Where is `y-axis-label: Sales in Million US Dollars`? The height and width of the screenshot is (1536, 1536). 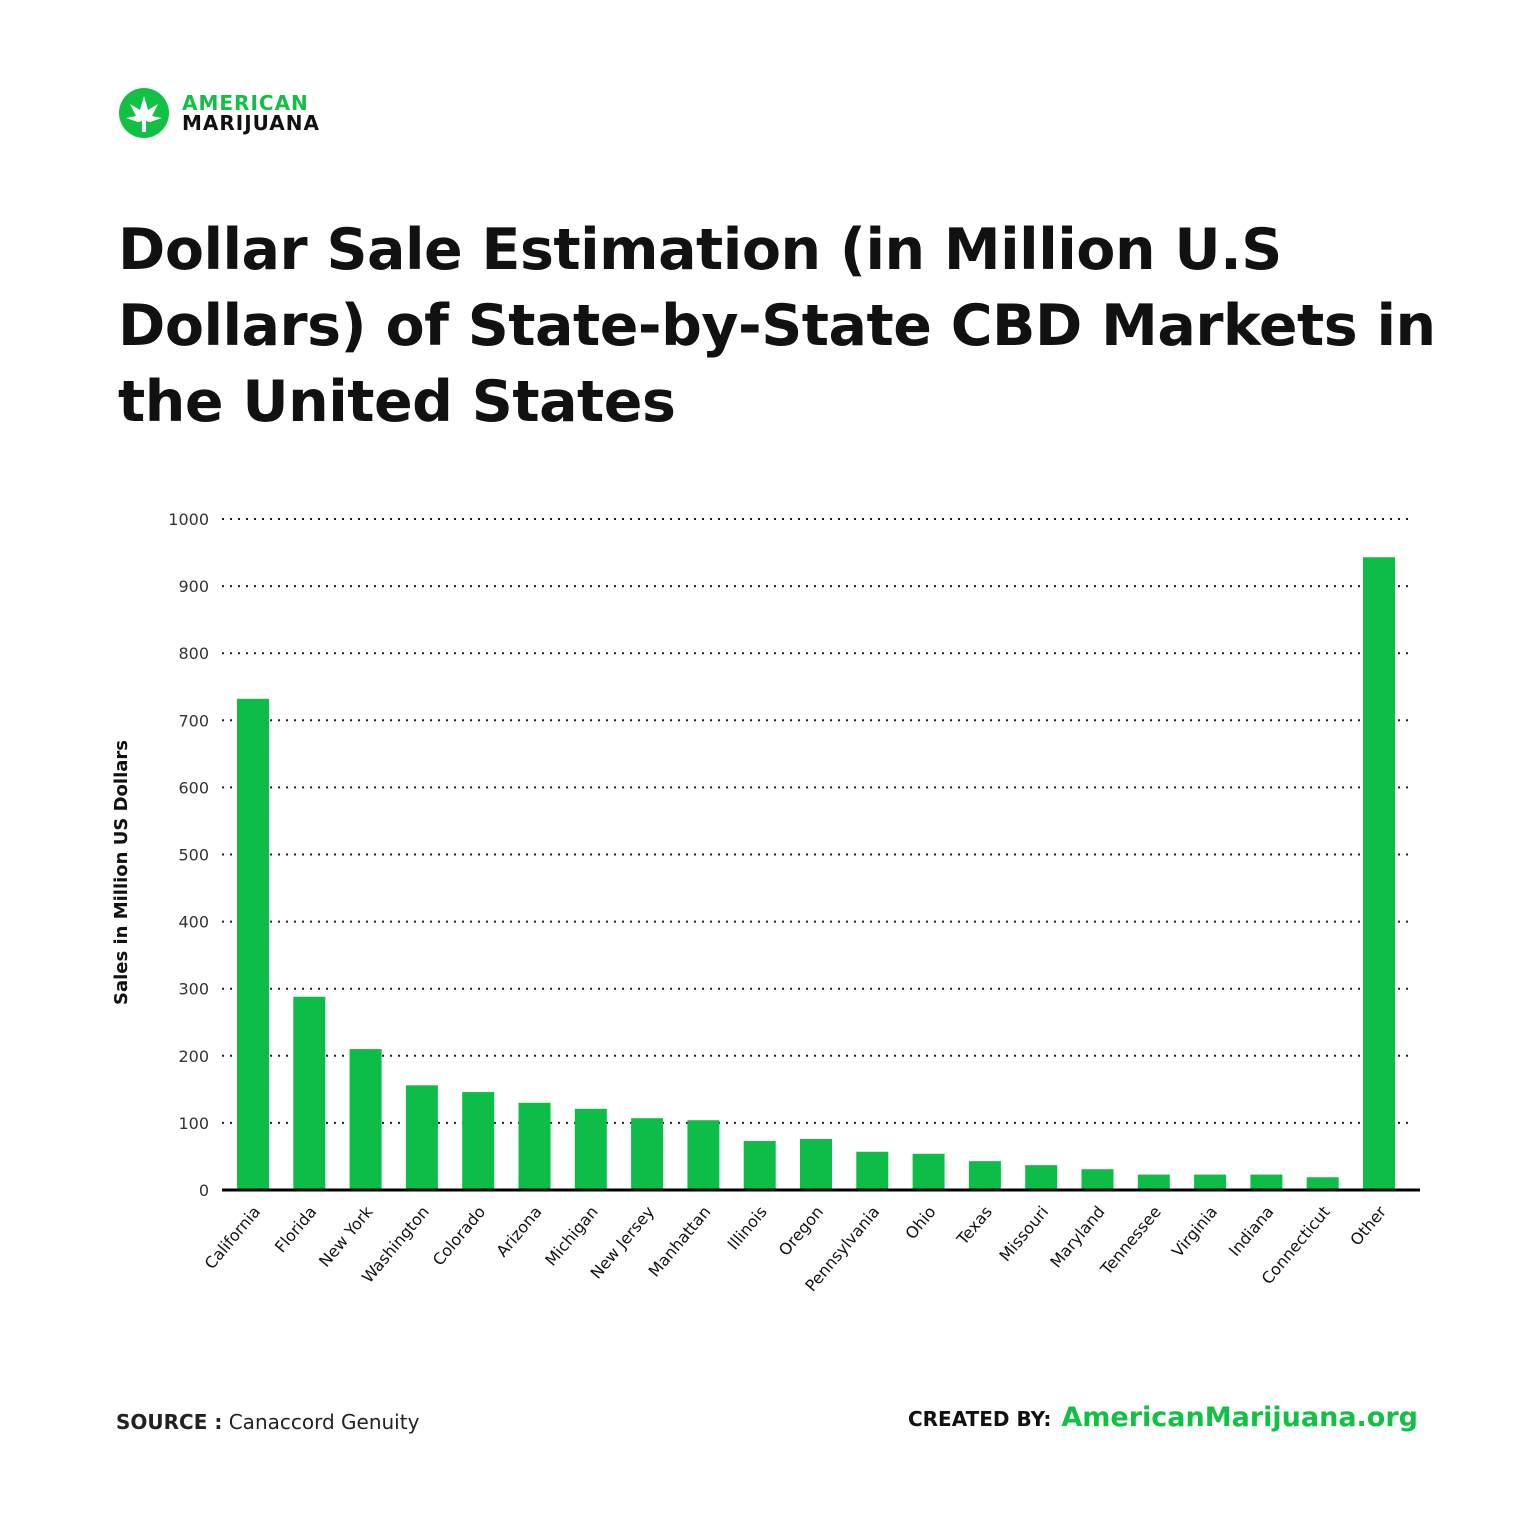
y-axis-label: Sales in Million US Dollars is located at coordinates (121, 872).